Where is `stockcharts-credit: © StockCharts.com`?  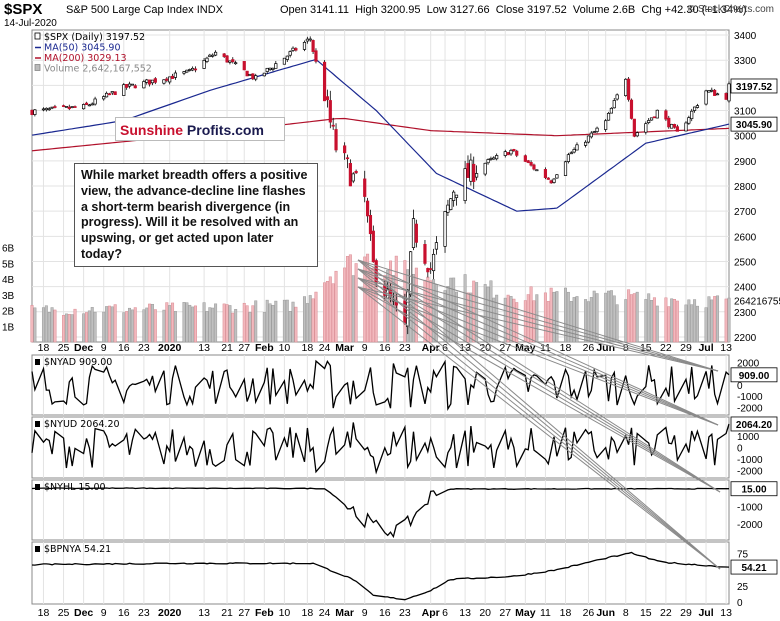
stockcharts-credit: © StockCharts.com is located at coordinates (730, 9).